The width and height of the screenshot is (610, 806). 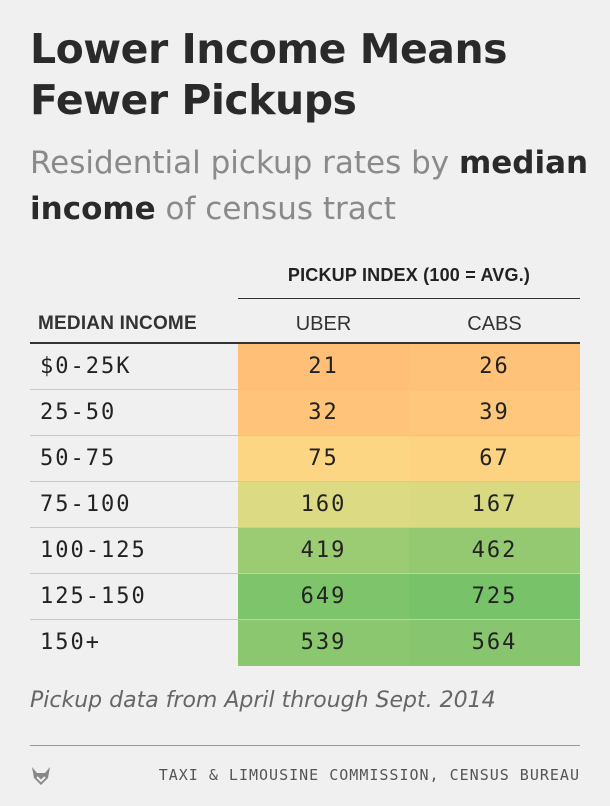 I want to click on pickup-index-header: PICKUP INDEX (100 = AVG.), so click(x=409, y=275).